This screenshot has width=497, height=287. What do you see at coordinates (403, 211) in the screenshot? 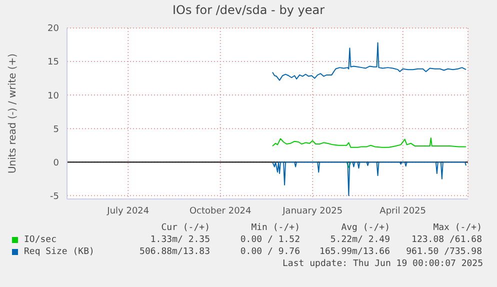
I see `x-tick-label: April 2025` at bounding box center [403, 211].